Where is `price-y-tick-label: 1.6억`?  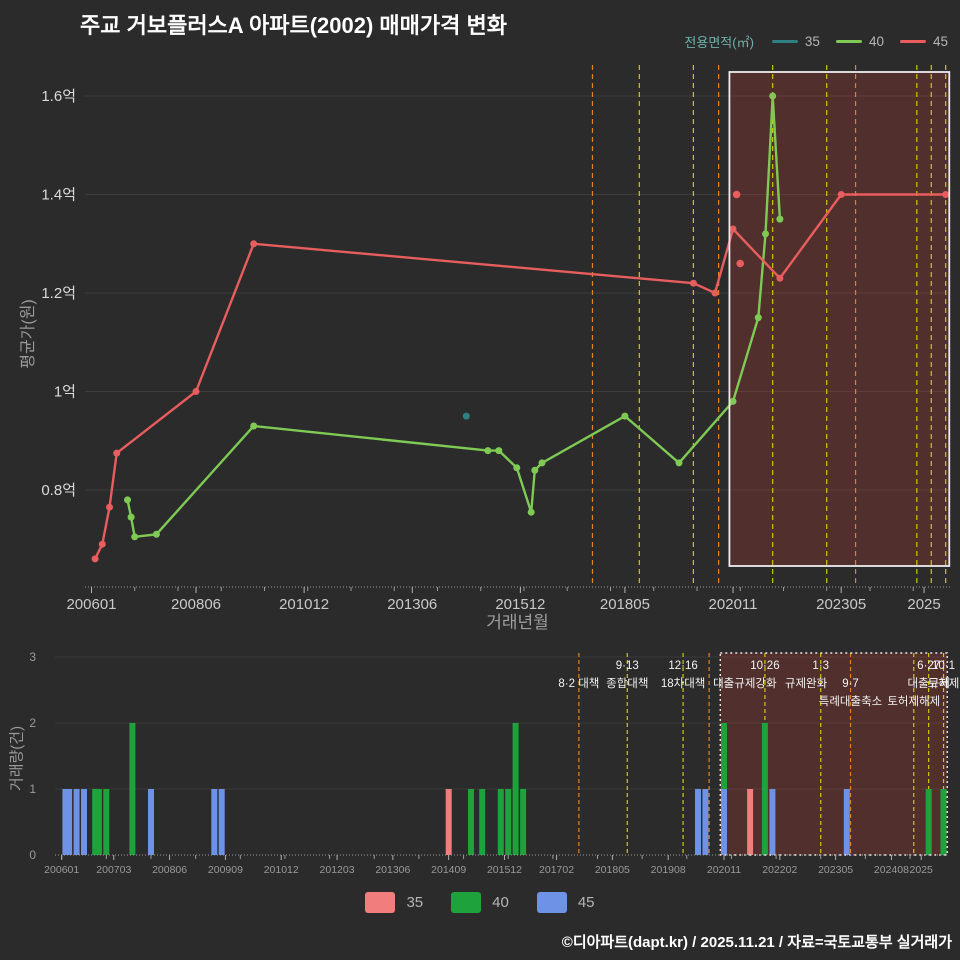
price-y-tick-label: 1.6억 is located at coordinates (58, 96).